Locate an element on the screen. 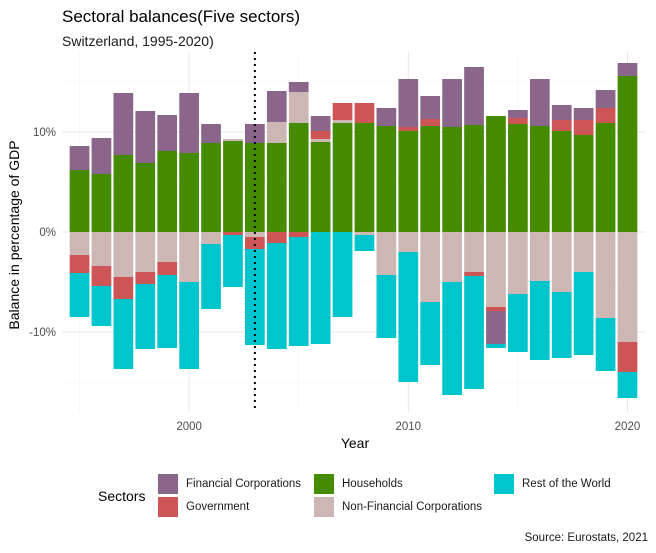 The height and width of the screenshot is (553, 656). bar-rest-of-the-world-2010 is located at coordinates (408, 317).